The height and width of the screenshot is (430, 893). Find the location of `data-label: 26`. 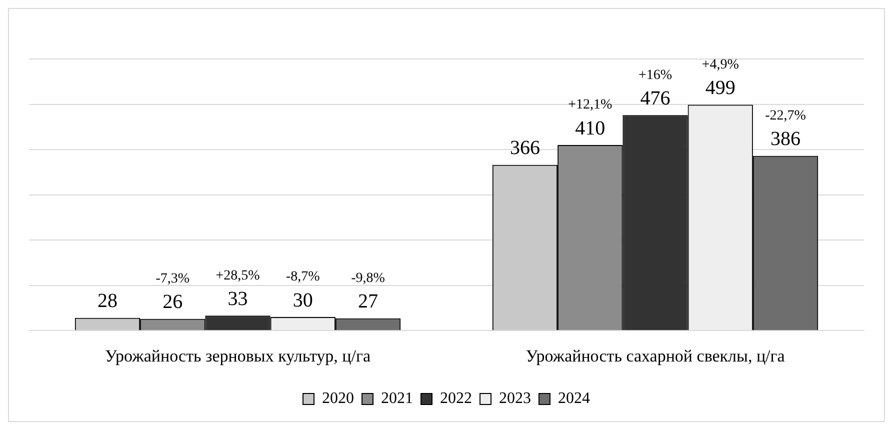

data-label: 26 is located at coordinates (172, 302).